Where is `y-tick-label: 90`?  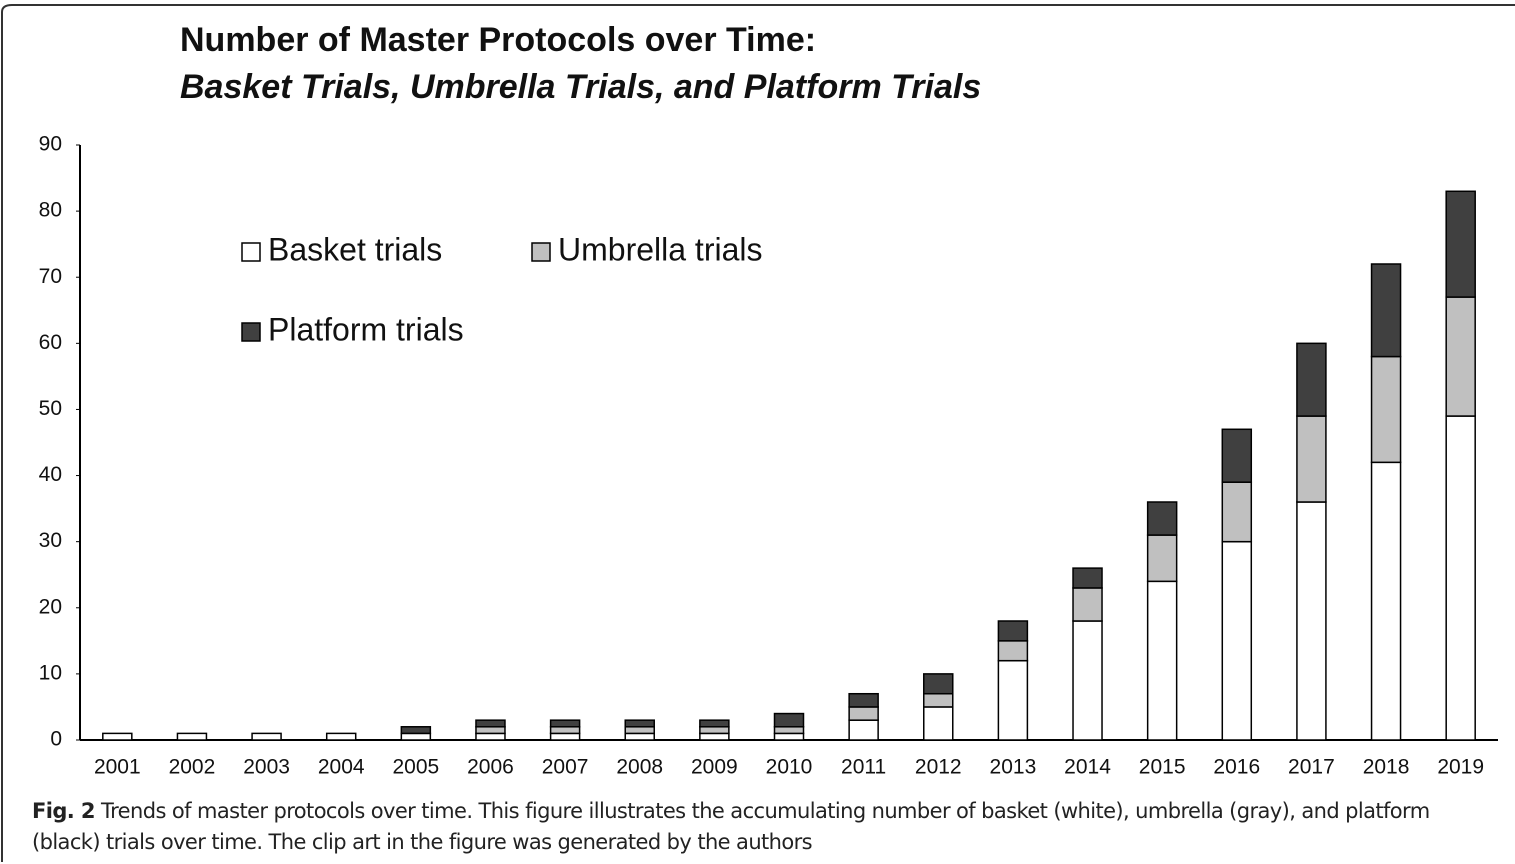 y-tick-label: 90 is located at coordinates (50, 144).